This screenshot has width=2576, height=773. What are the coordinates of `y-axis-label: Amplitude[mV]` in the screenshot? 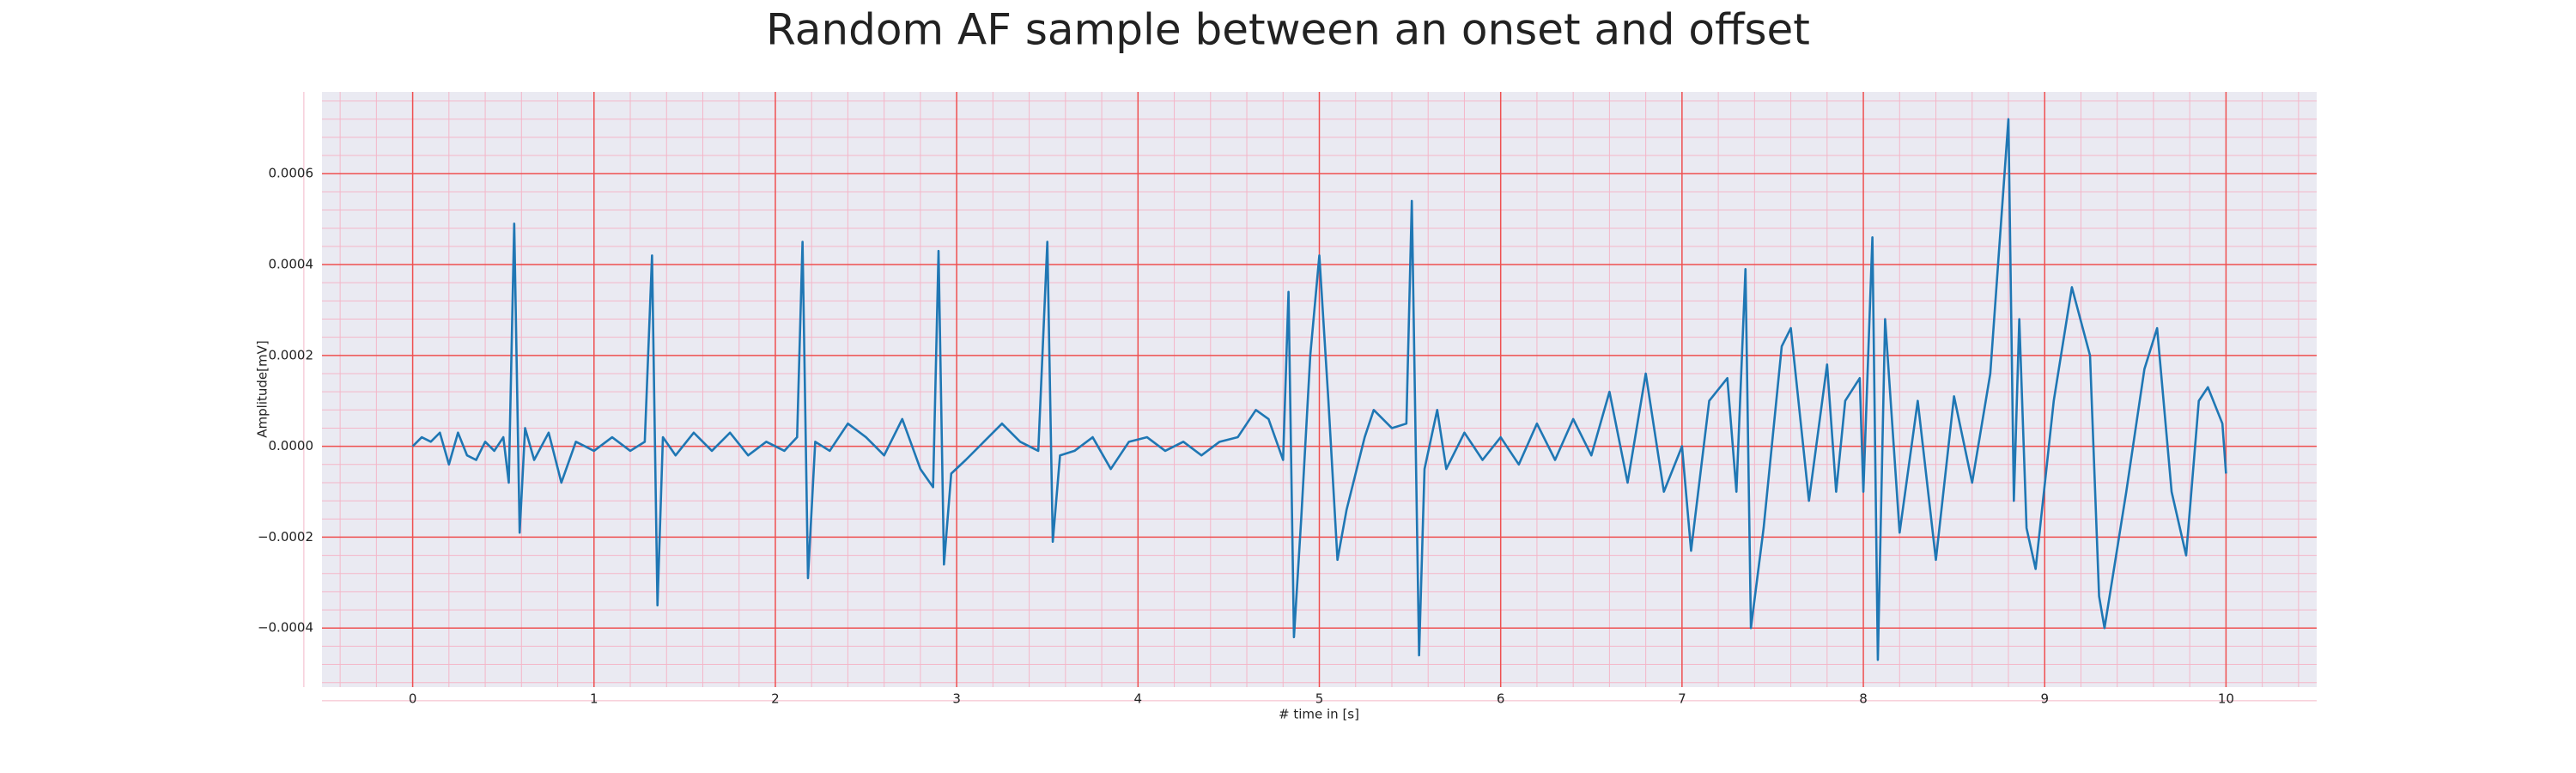 It's located at (262, 388).